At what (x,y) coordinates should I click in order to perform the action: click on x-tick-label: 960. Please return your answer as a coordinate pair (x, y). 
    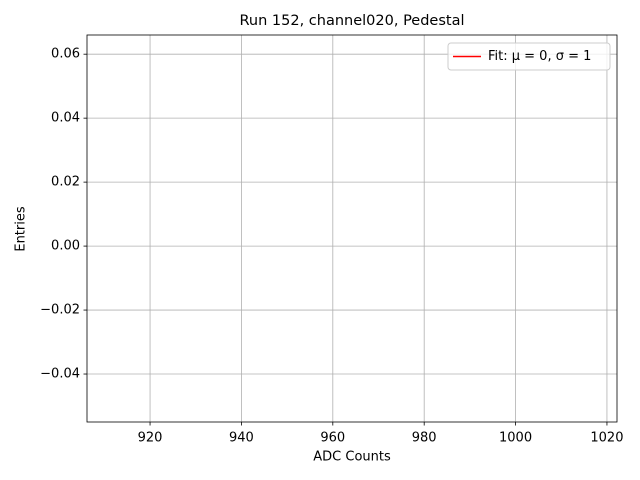
    Looking at the image, I should click on (332, 438).